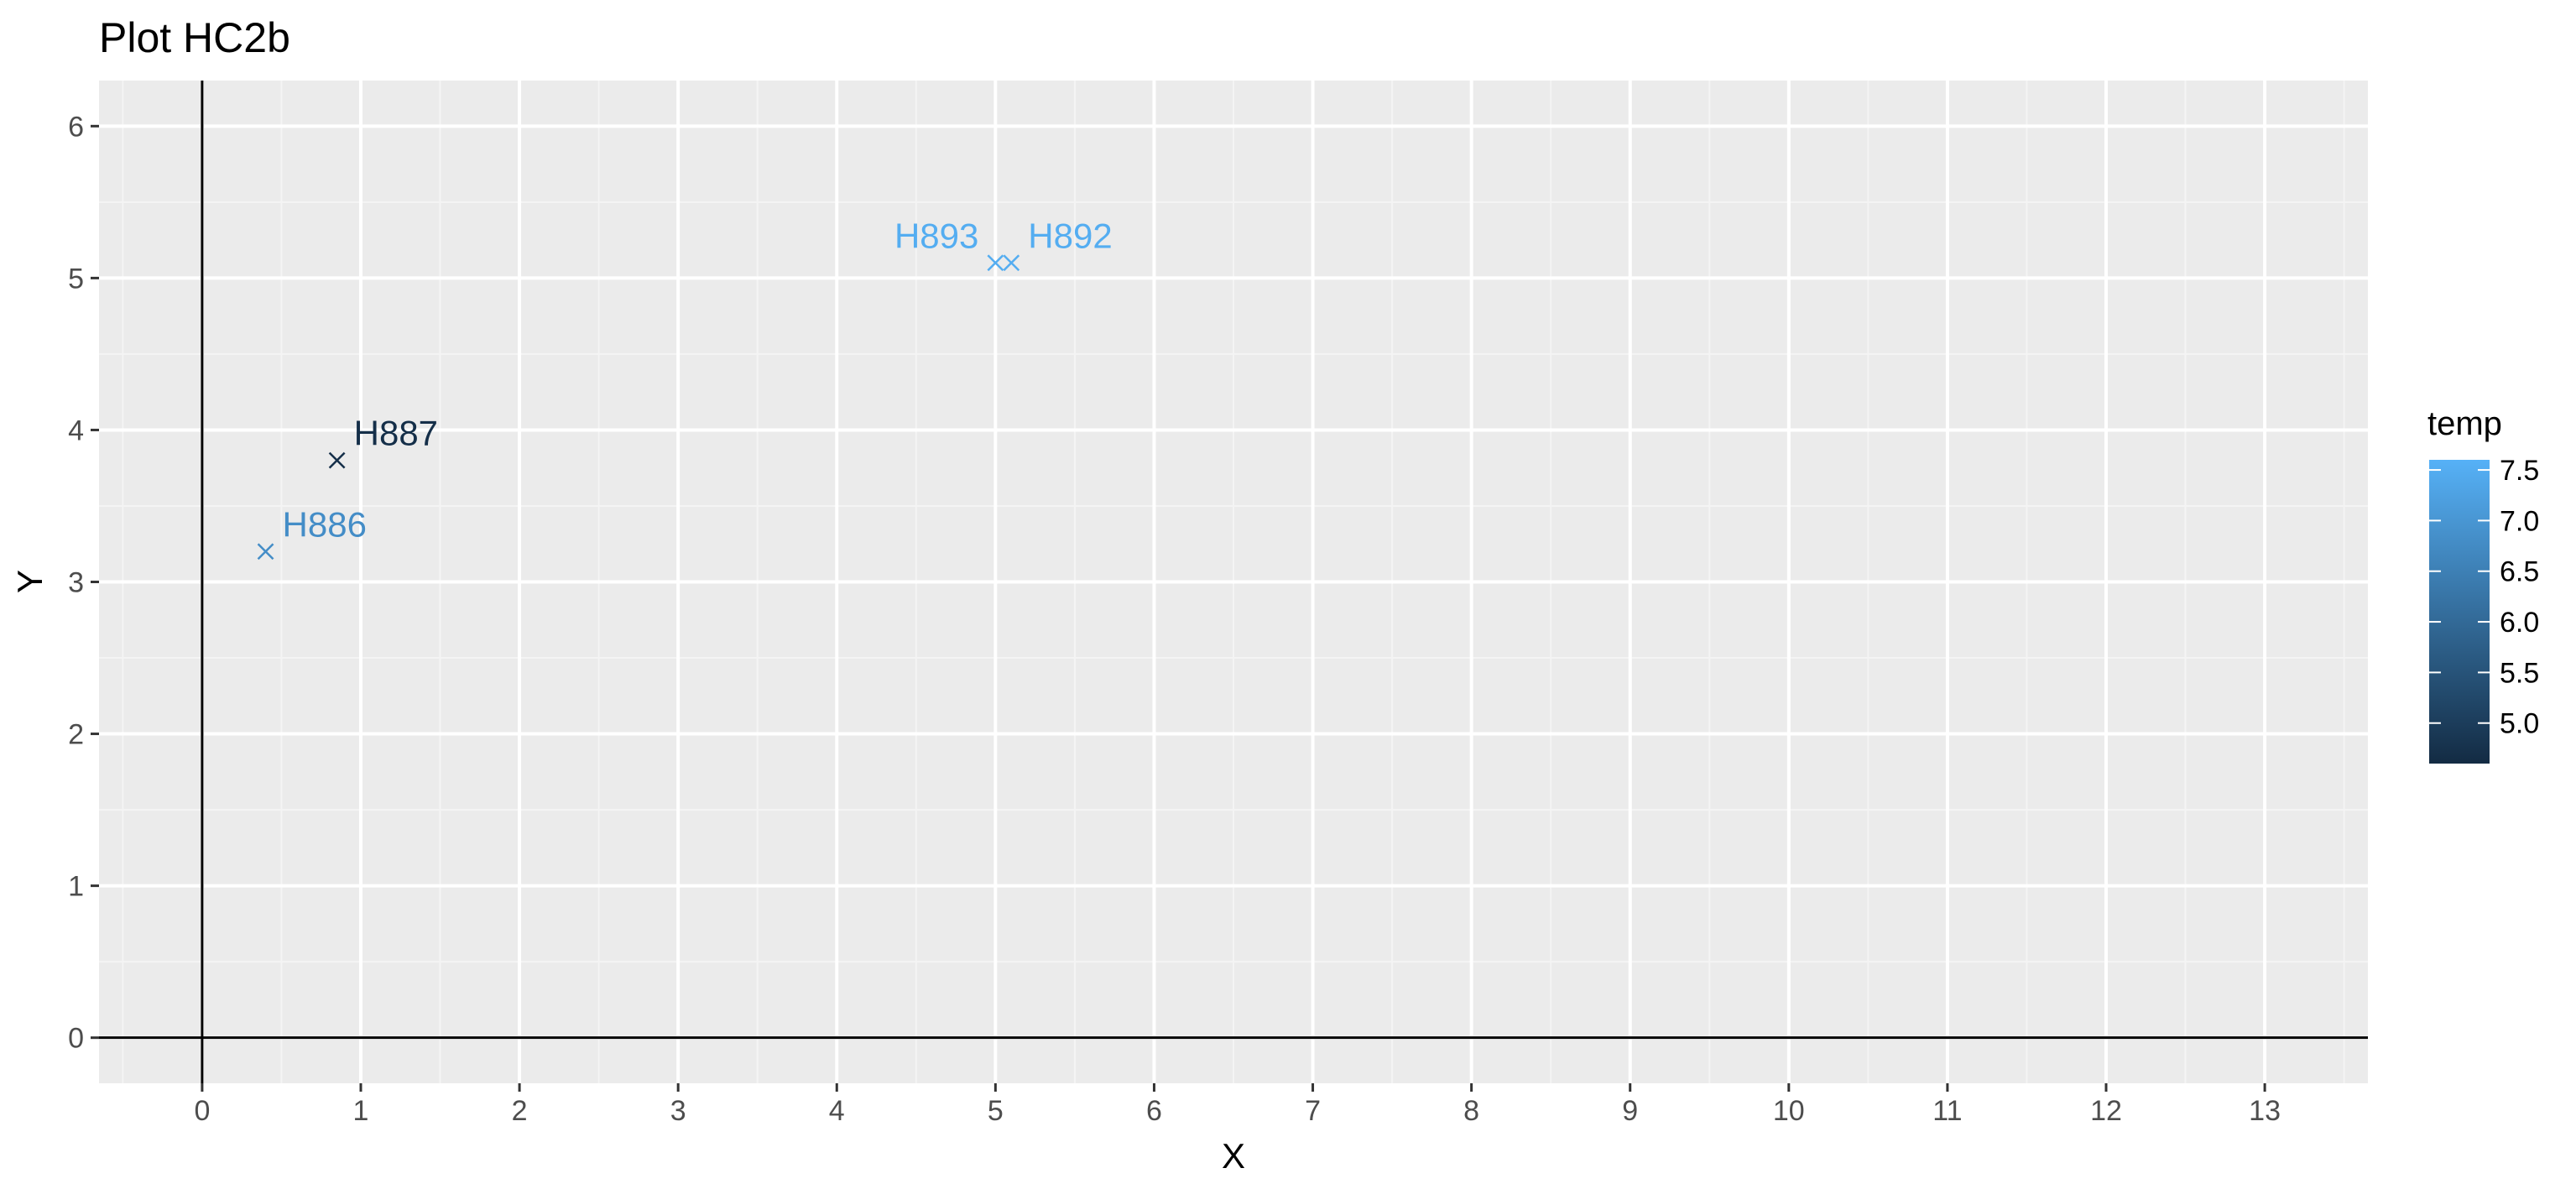 This screenshot has height=1189, width=2576. What do you see at coordinates (2519, 471) in the screenshot?
I see `legend-tick-label: 7.5` at bounding box center [2519, 471].